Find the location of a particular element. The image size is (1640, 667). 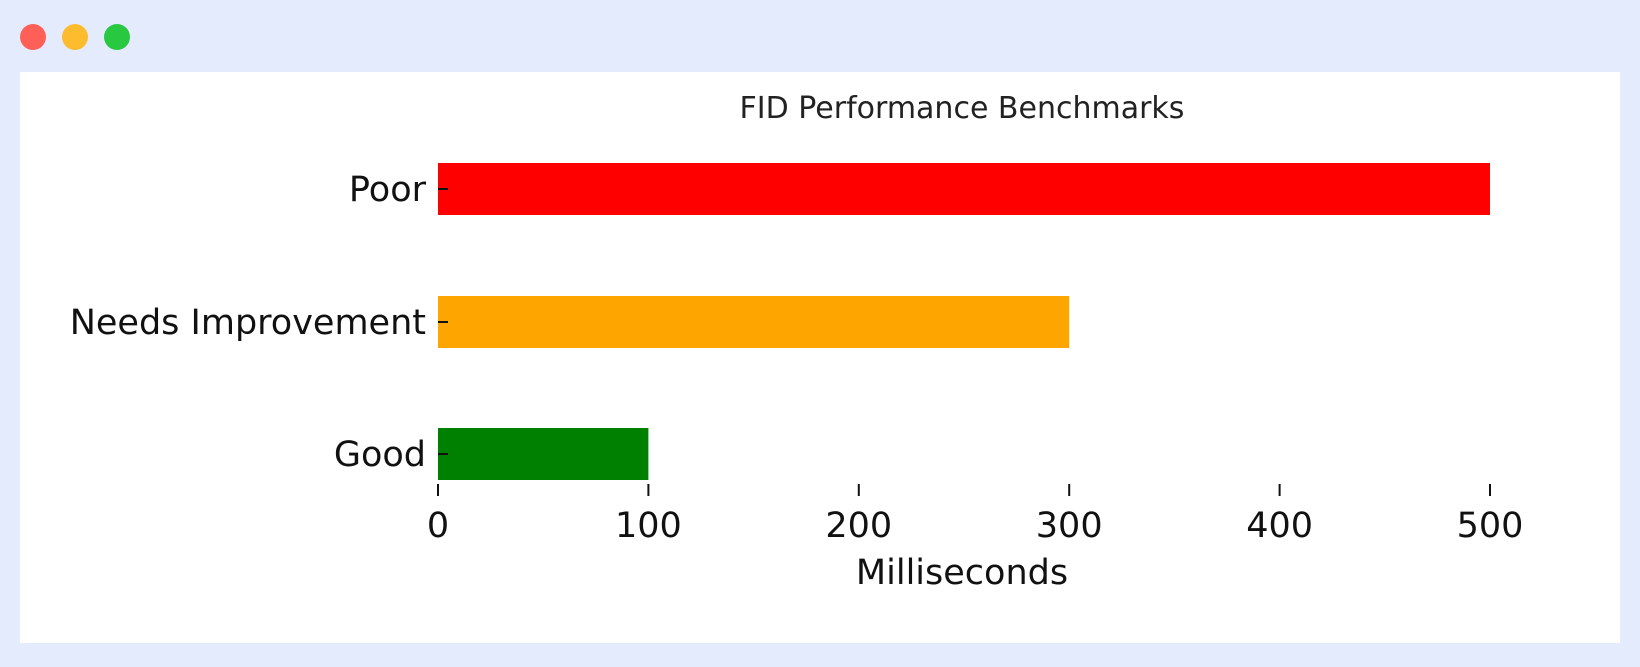

x-tick-label-400: 400 is located at coordinates (1279, 526).